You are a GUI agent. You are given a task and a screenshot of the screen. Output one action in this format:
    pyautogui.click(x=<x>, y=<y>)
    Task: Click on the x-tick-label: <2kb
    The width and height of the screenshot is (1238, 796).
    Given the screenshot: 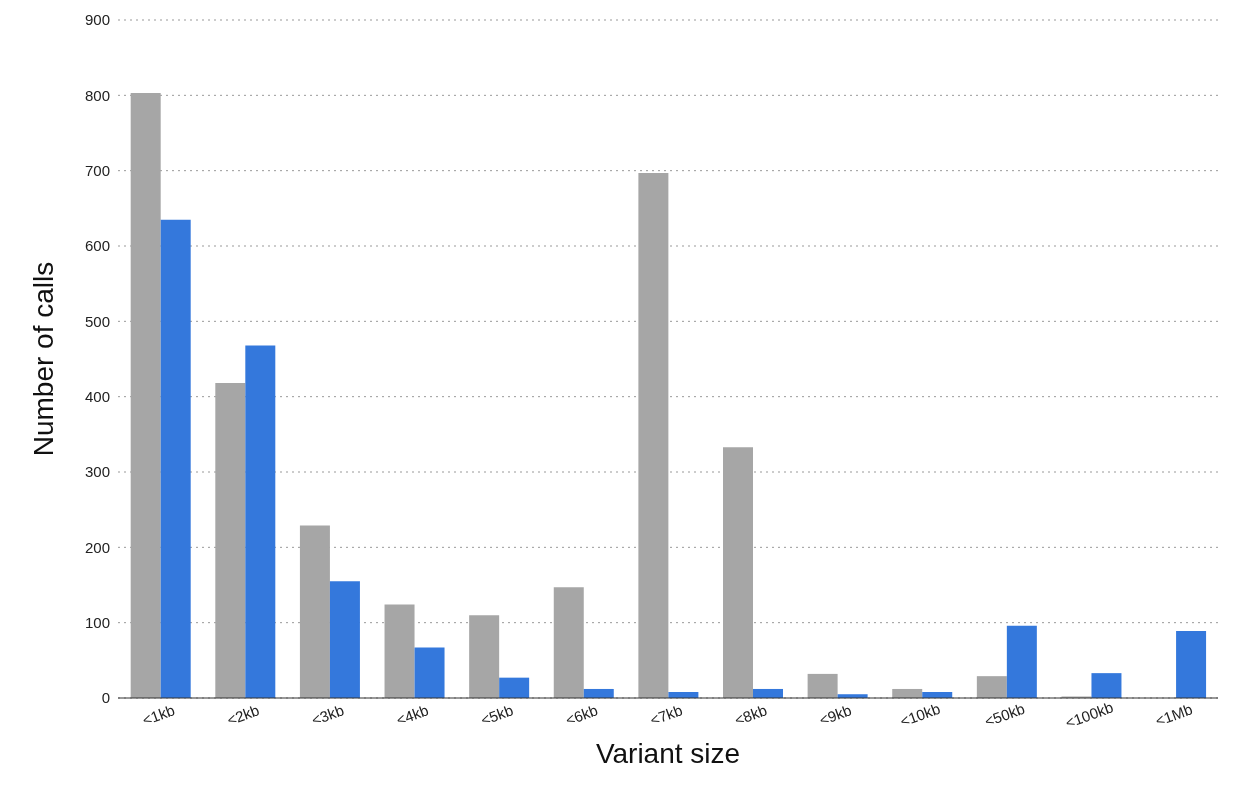 What is the action you would take?
    pyautogui.click(x=243, y=715)
    